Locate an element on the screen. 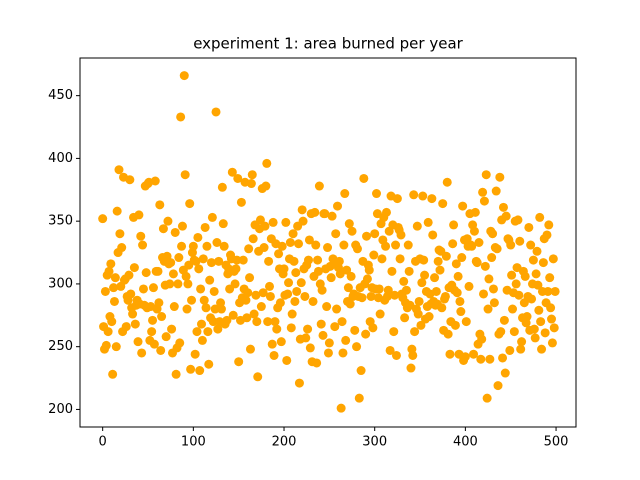 This screenshot has height=480, width=640. y-tick-label: 450 is located at coordinates (60, 95).